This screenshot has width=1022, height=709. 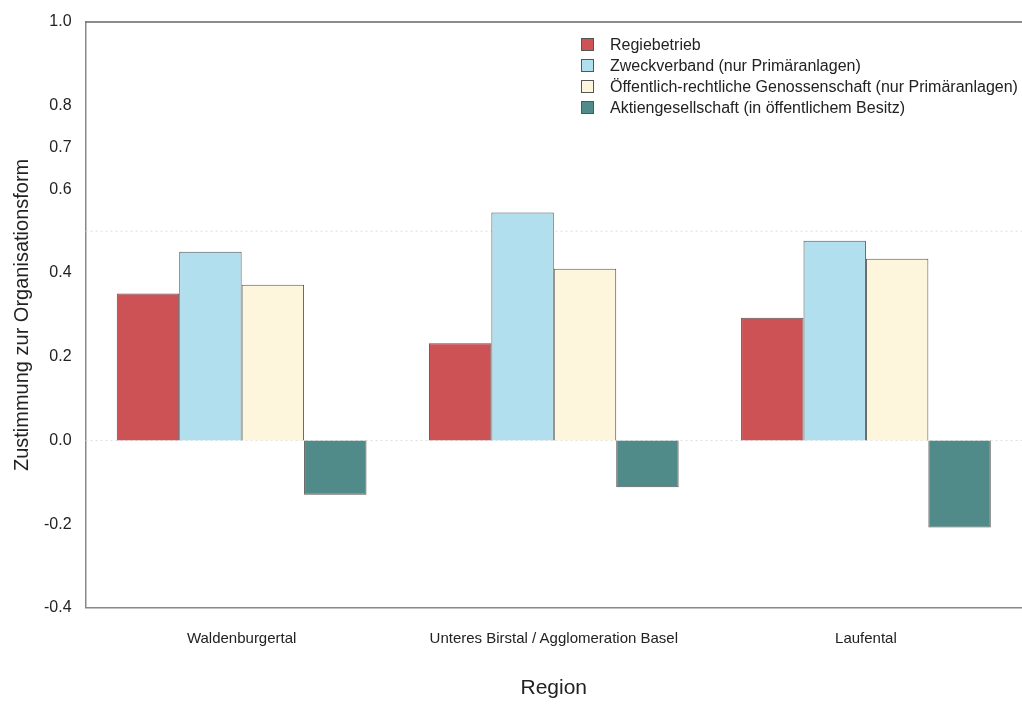 What do you see at coordinates (57, 523) in the screenshot?
I see `y-tick-label: -0.2` at bounding box center [57, 523].